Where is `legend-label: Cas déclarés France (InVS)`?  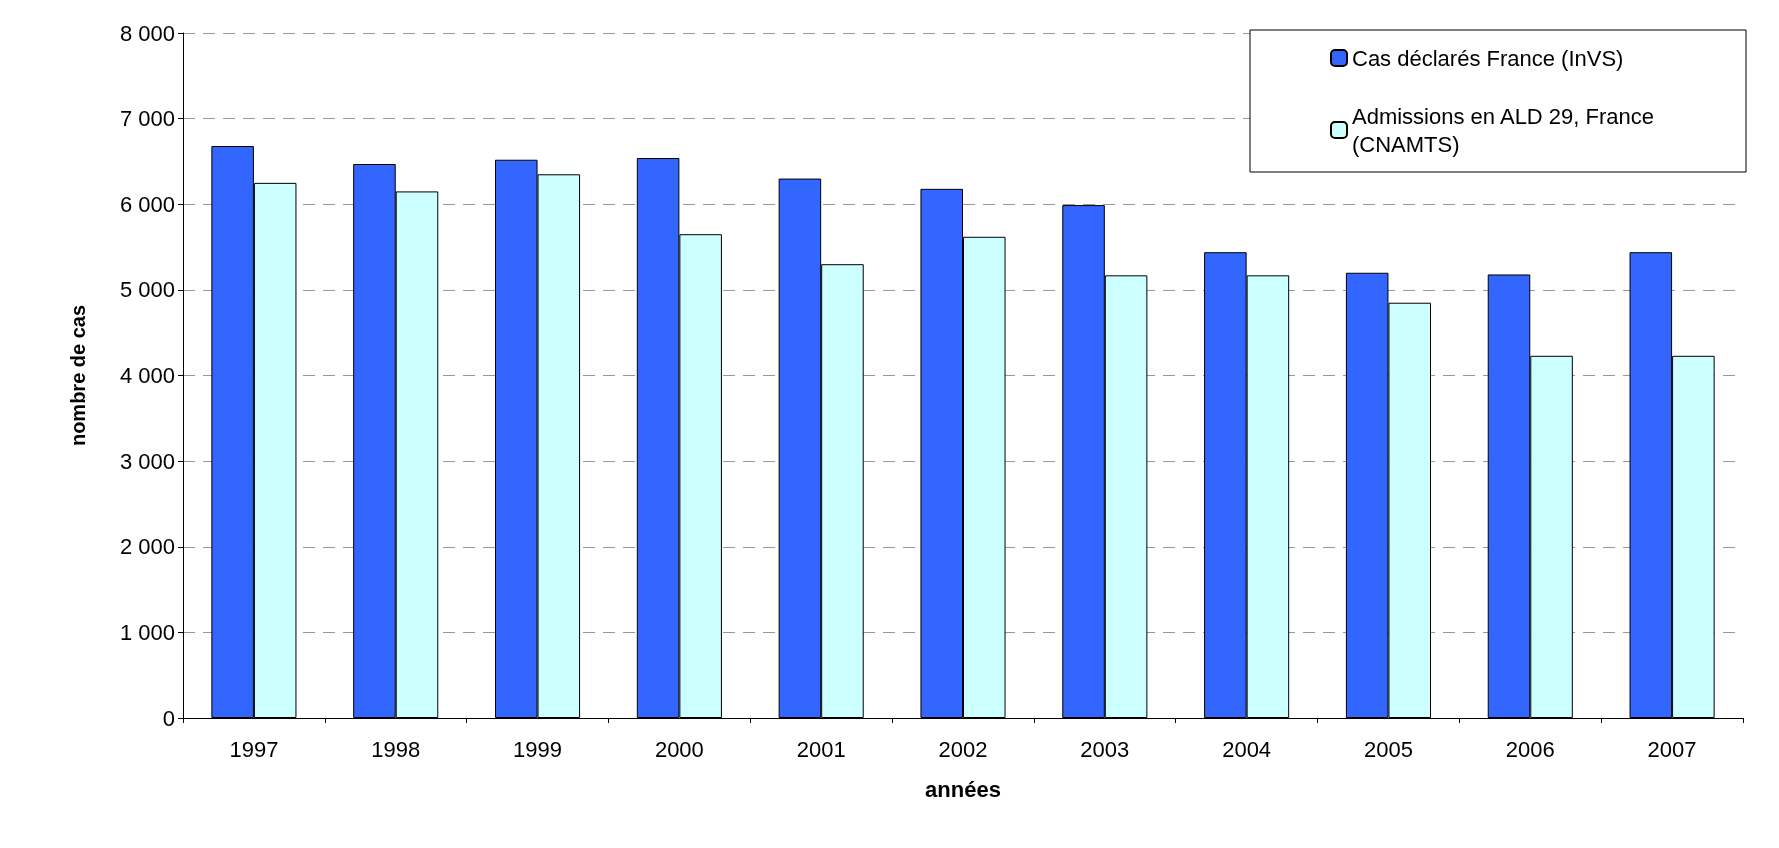
legend-label: Cas déclarés France (InVS) is located at coordinates (1488, 58).